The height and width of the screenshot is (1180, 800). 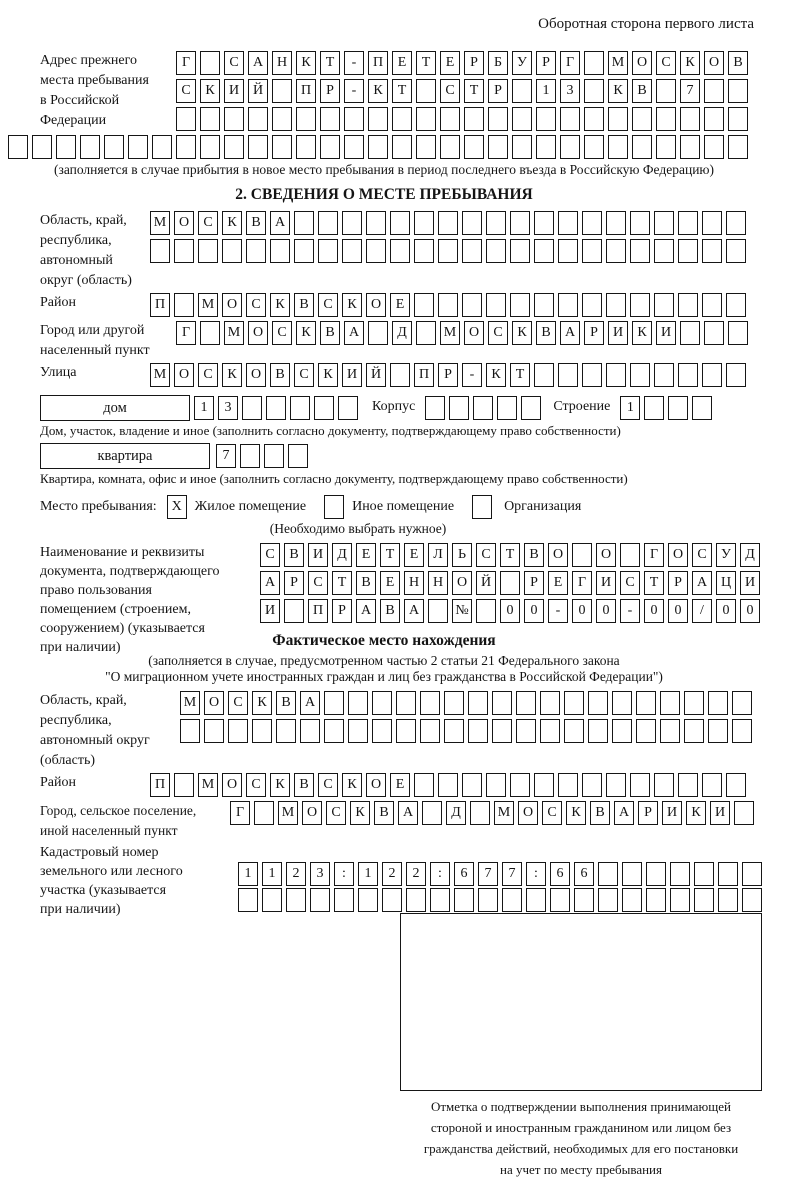 I want to click on char-box: 7, so click(x=488, y=874).